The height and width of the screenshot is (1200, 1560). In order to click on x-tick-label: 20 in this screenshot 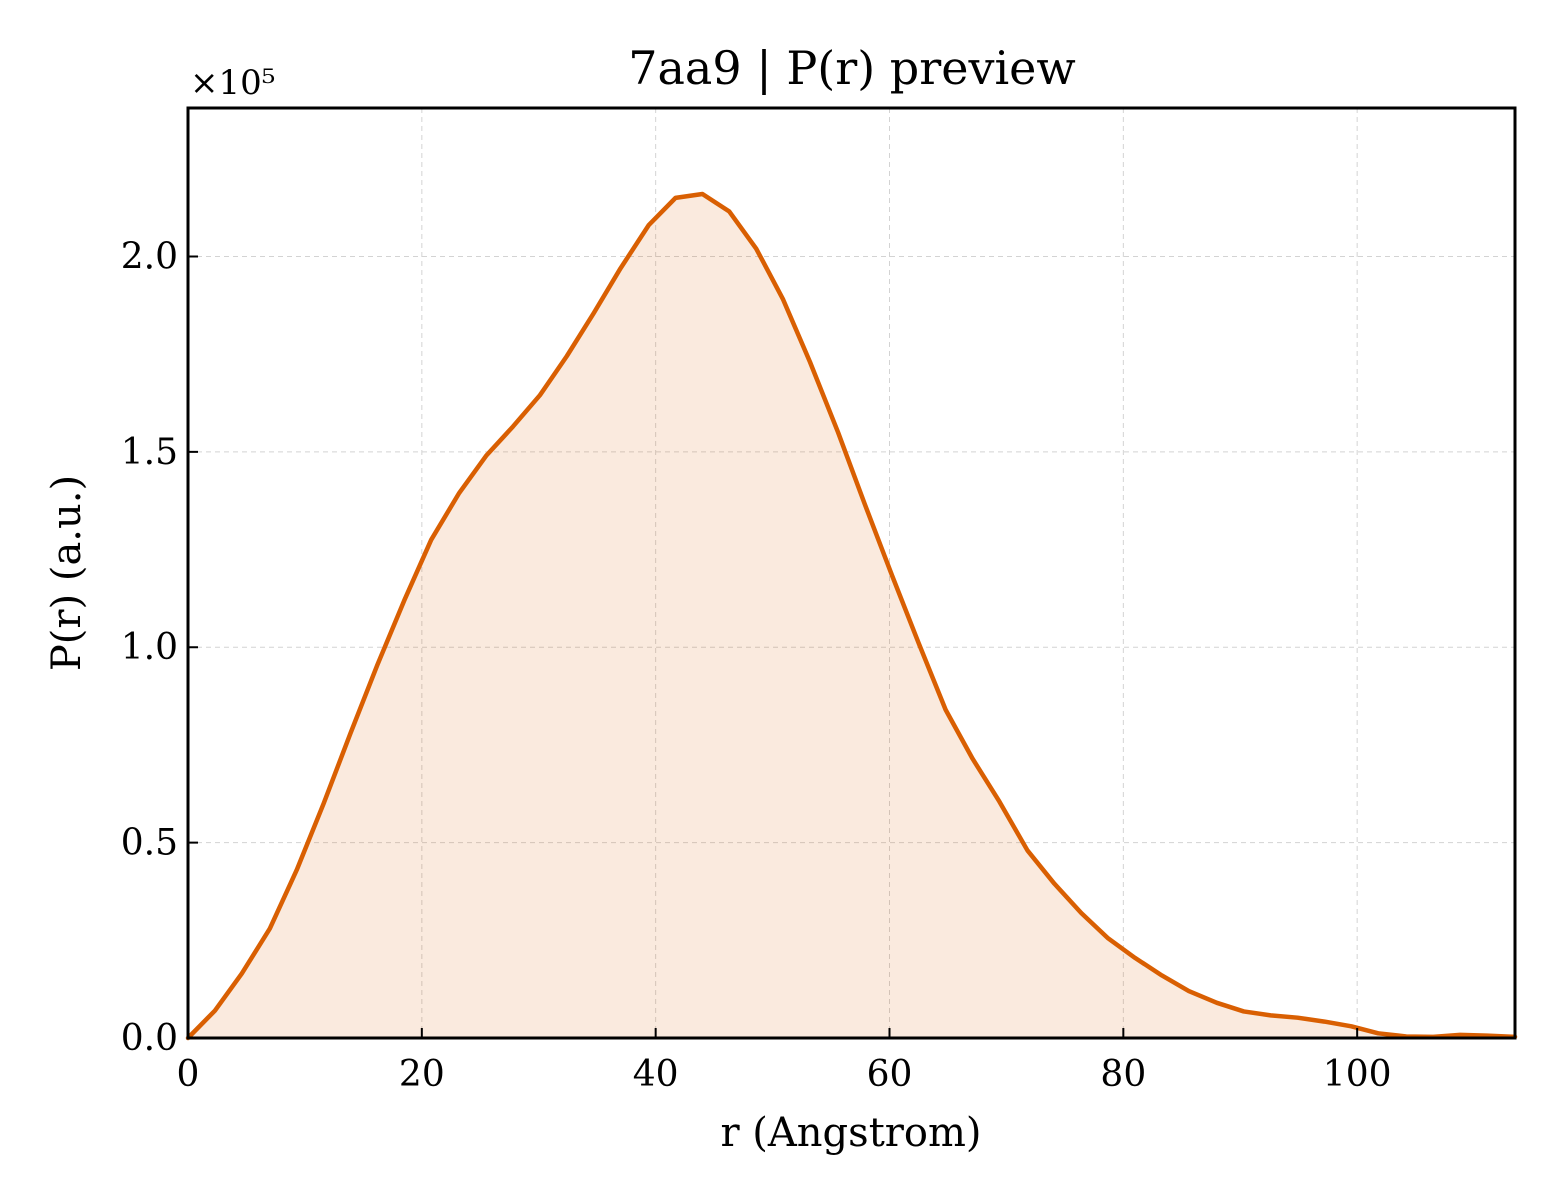, I will do `click(422, 1074)`.